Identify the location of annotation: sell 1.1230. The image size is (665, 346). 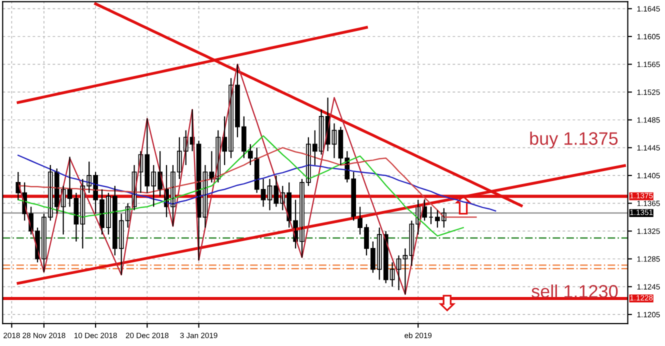
(575, 291).